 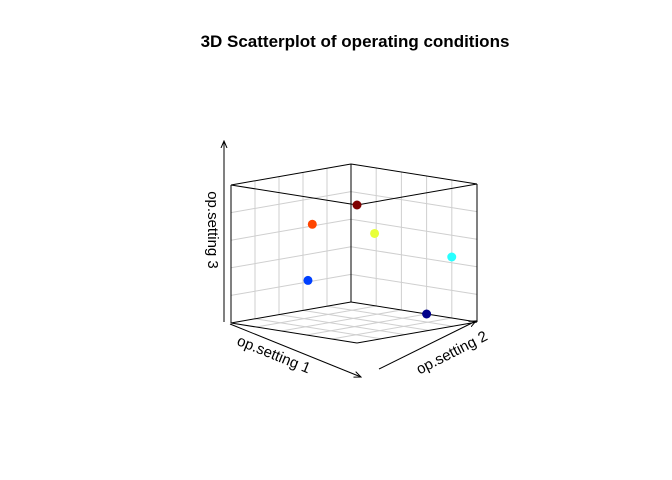 I want to click on data-points, so click(x=380, y=259).